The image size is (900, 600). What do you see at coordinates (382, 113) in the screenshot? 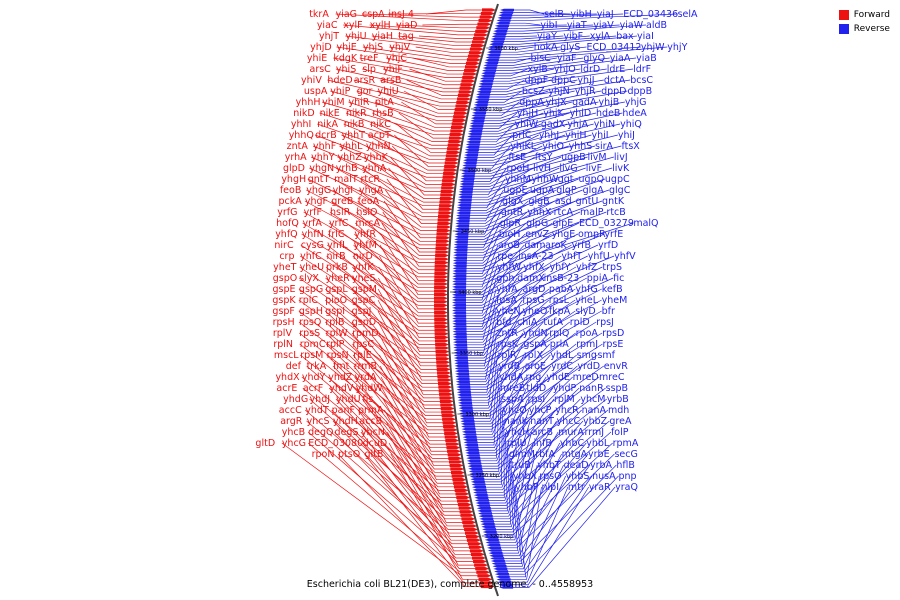
I see `gene-label: rhsB` at bounding box center [382, 113].